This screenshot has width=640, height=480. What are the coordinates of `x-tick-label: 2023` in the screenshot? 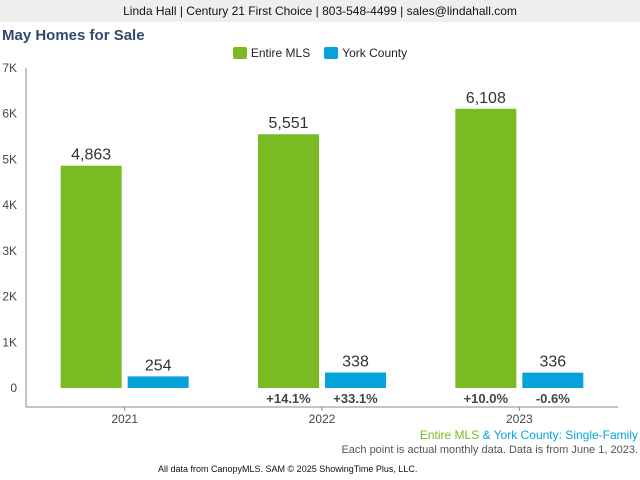 It's located at (519, 419).